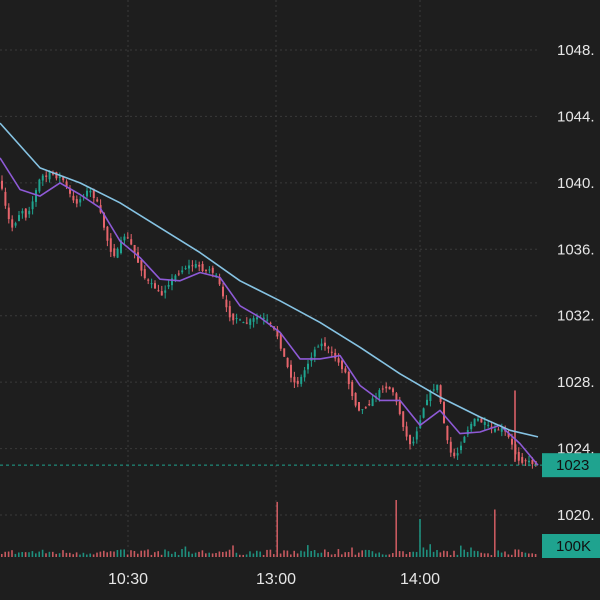  Describe the element at coordinates (420, 579) in the screenshot. I see `x-tick-label: 14:00` at that location.